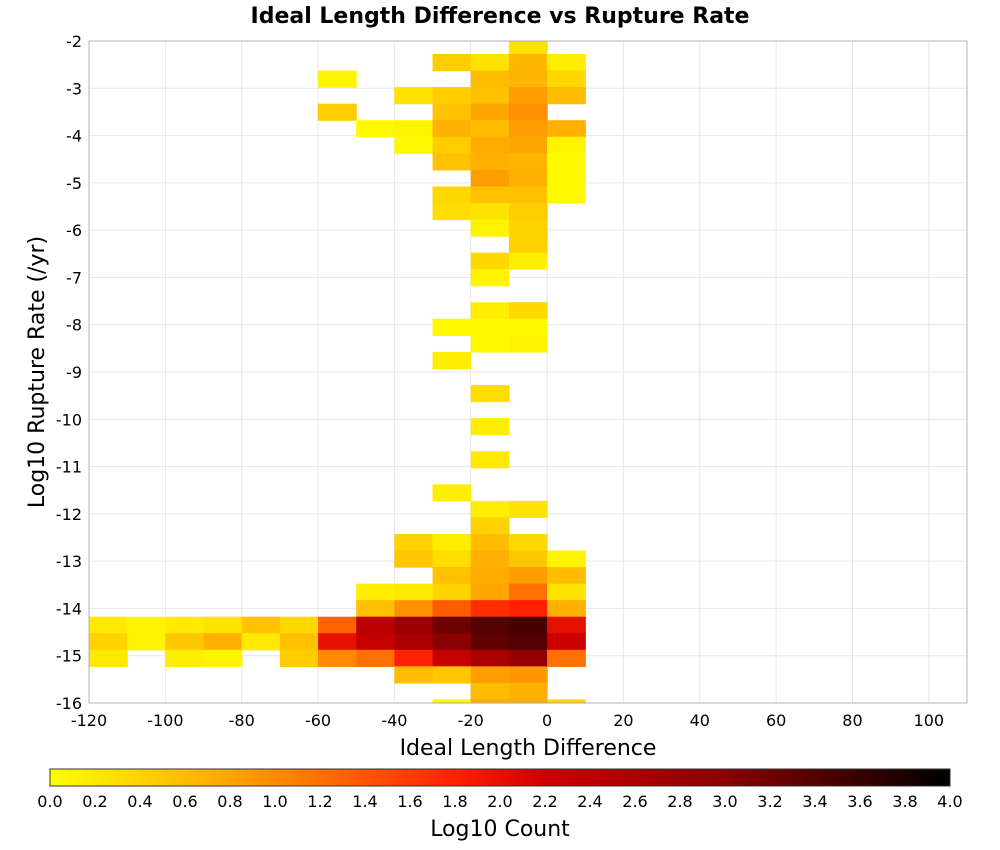  I want to click on x-tick-label: -20, so click(471, 720).